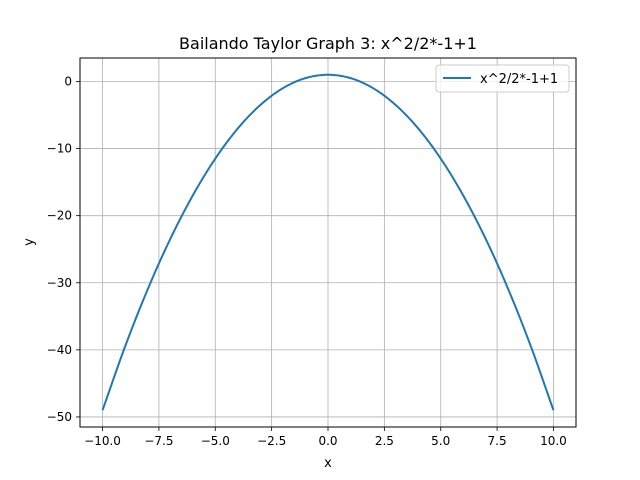 This screenshot has height=480, width=640. What do you see at coordinates (59, 216) in the screenshot?
I see `y-tick-label: −20` at bounding box center [59, 216].